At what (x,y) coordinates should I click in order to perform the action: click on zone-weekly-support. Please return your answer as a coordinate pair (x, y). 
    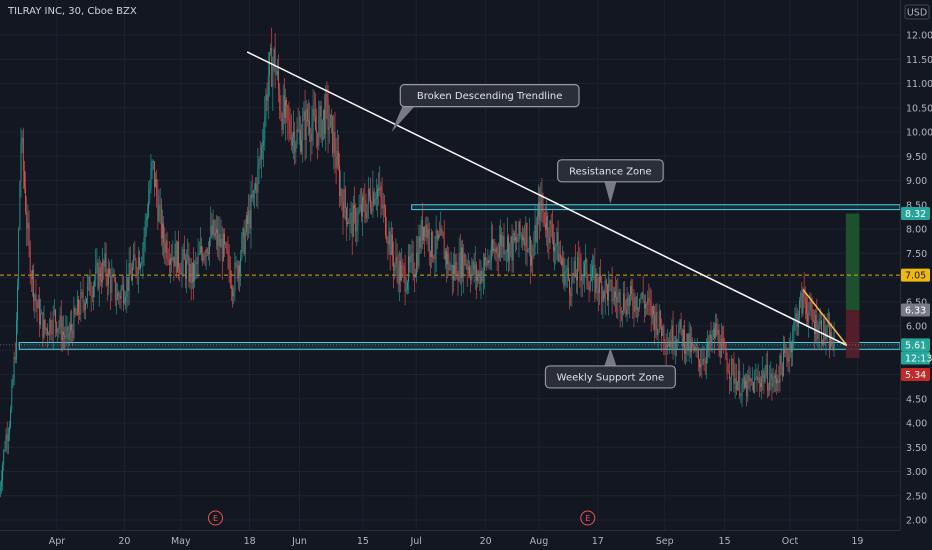
    Looking at the image, I should click on (459, 345).